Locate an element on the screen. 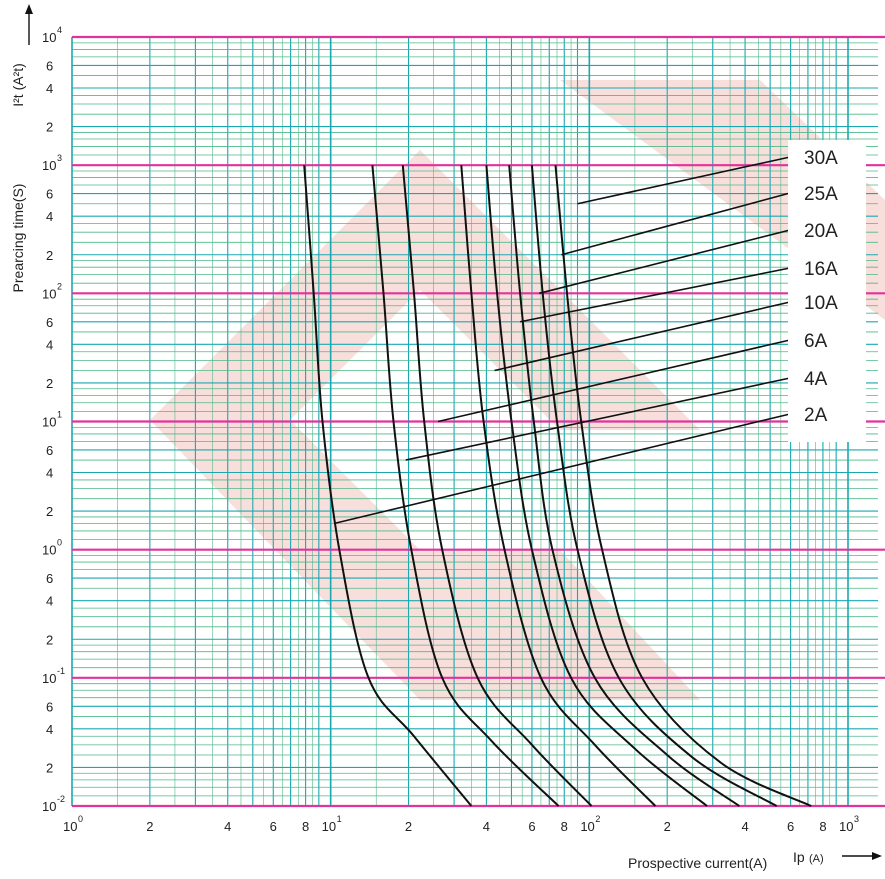  curve-label-10a: 10A is located at coordinates (821, 303).